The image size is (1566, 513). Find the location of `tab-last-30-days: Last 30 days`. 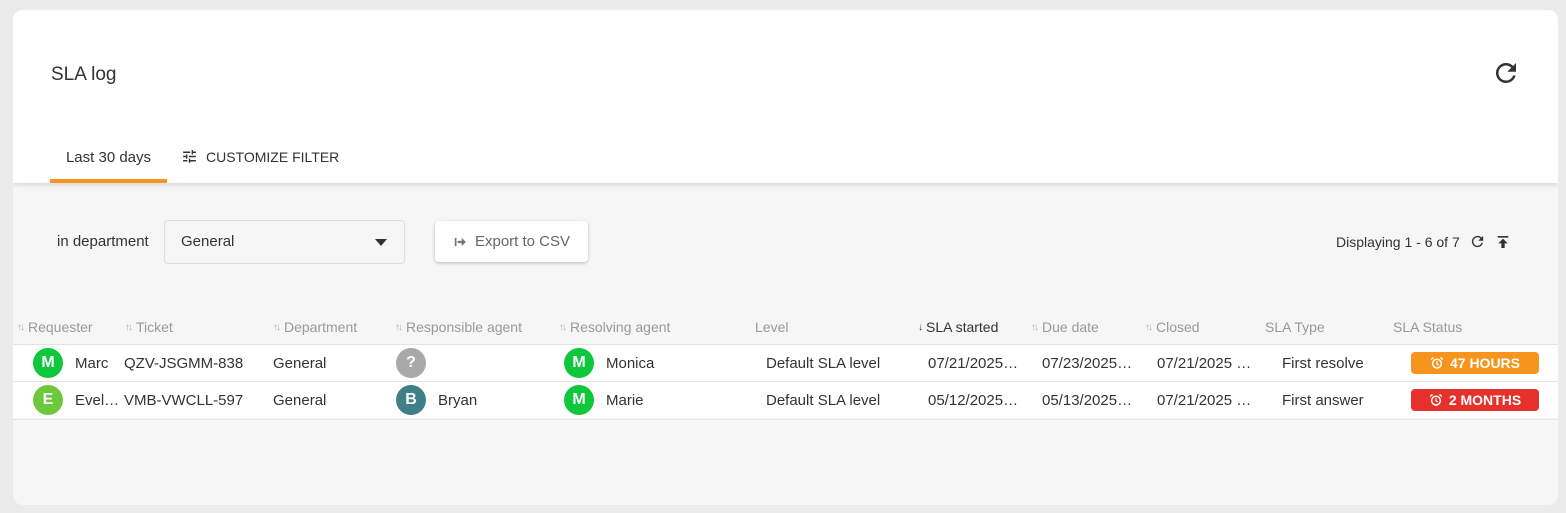

tab-last-30-days: Last 30 days is located at coordinates (108, 164).